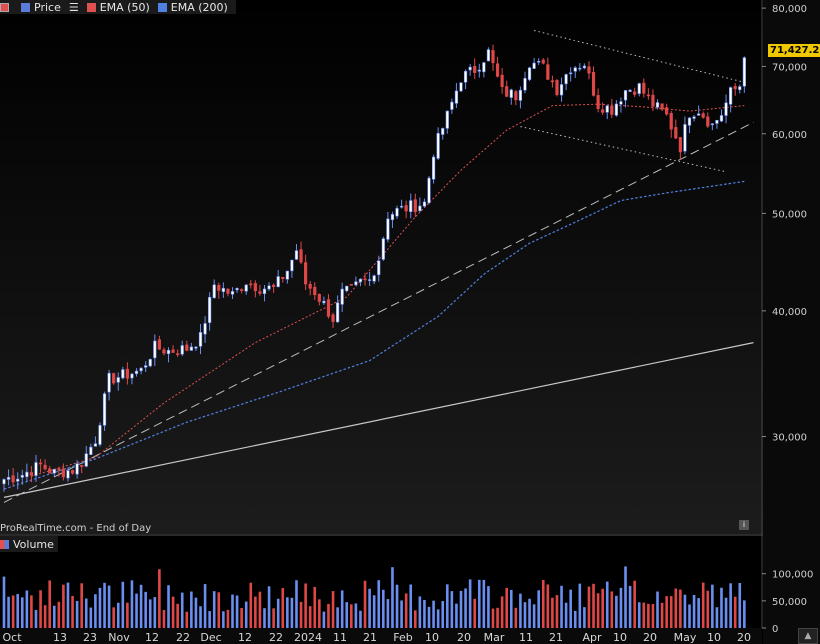 The width and height of the screenshot is (820, 644). What do you see at coordinates (381, 636) in the screenshot?
I see `x-axis-panel` at bounding box center [381, 636].